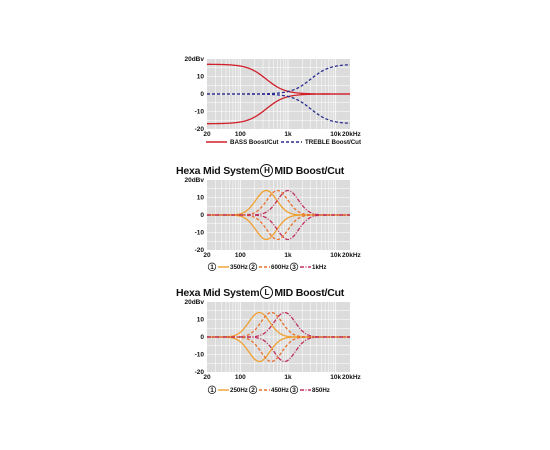 The height and width of the screenshot is (450, 550). I want to click on legend-label: TREBLE Boost/Cut, so click(333, 142).